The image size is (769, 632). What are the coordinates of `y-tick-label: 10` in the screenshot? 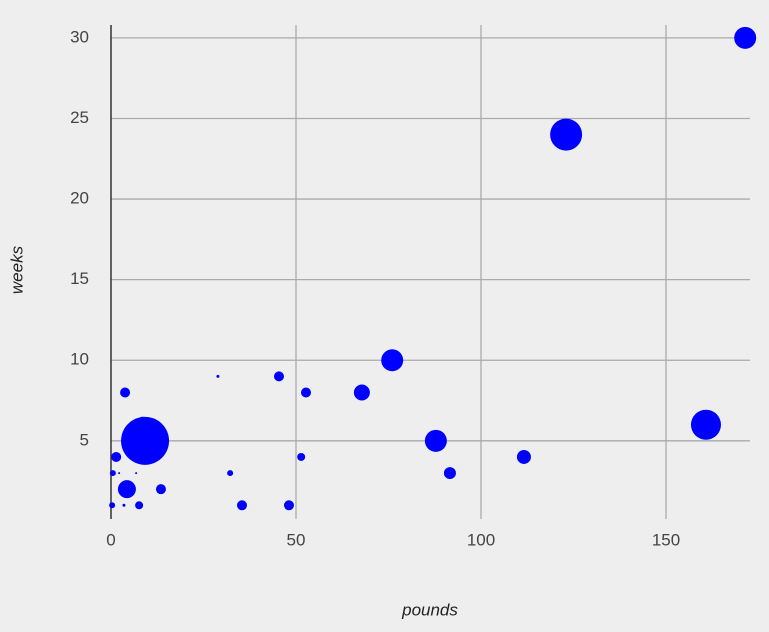 It's located at (79, 359).